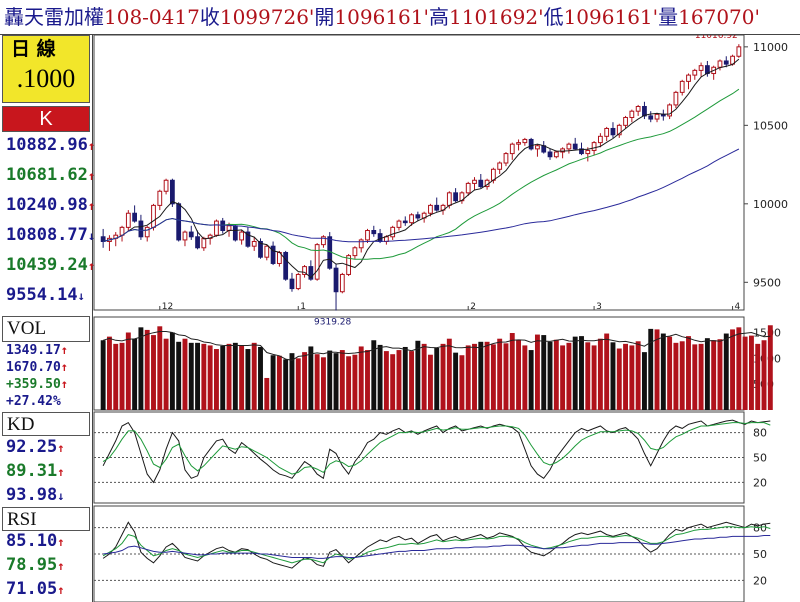 This screenshot has width=800, height=602. I want to click on k-label-box: K, so click(46, 119).